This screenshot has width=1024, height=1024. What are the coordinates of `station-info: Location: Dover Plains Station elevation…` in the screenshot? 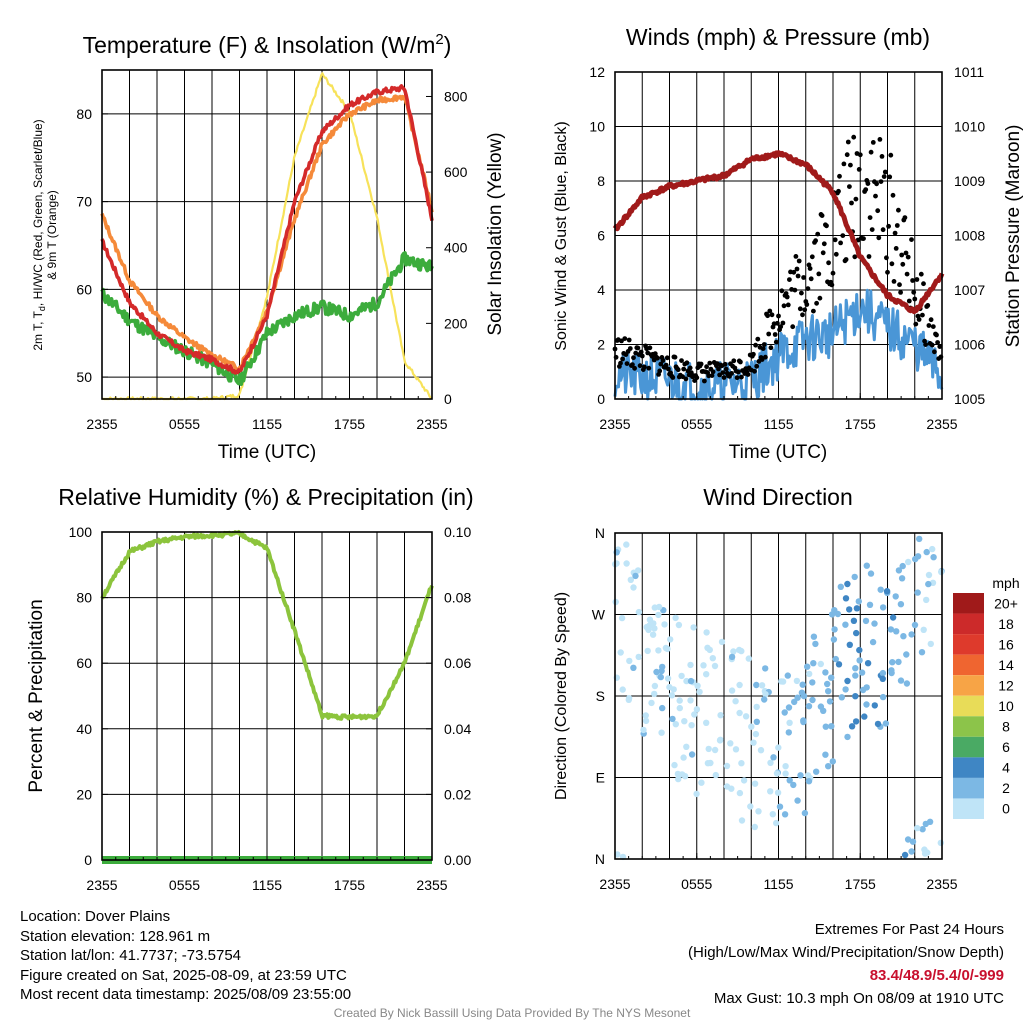 It's located at (185, 956).